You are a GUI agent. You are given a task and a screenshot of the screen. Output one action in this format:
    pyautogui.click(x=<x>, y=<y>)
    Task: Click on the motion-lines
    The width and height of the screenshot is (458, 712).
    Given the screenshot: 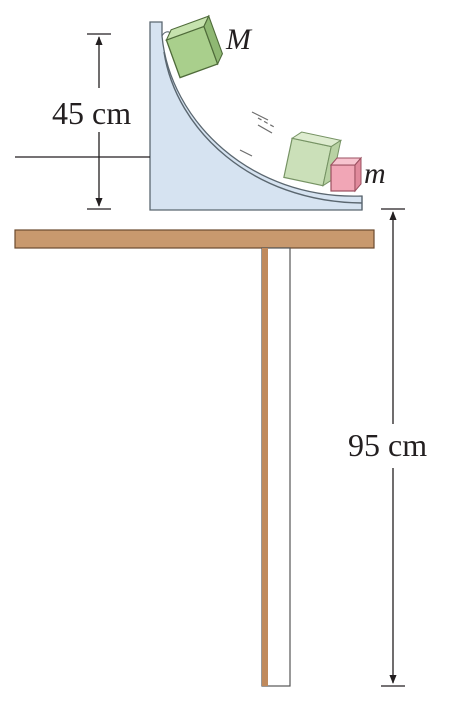 What is the action you would take?
    pyautogui.click(x=258, y=134)
    